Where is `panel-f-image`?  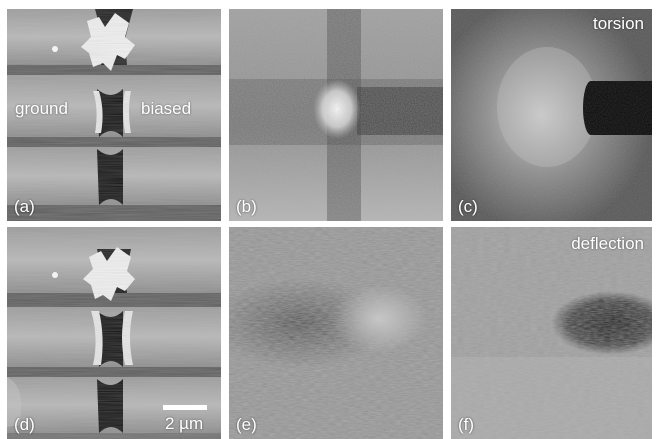 panel-f-image is located at coordinates (551, 333).